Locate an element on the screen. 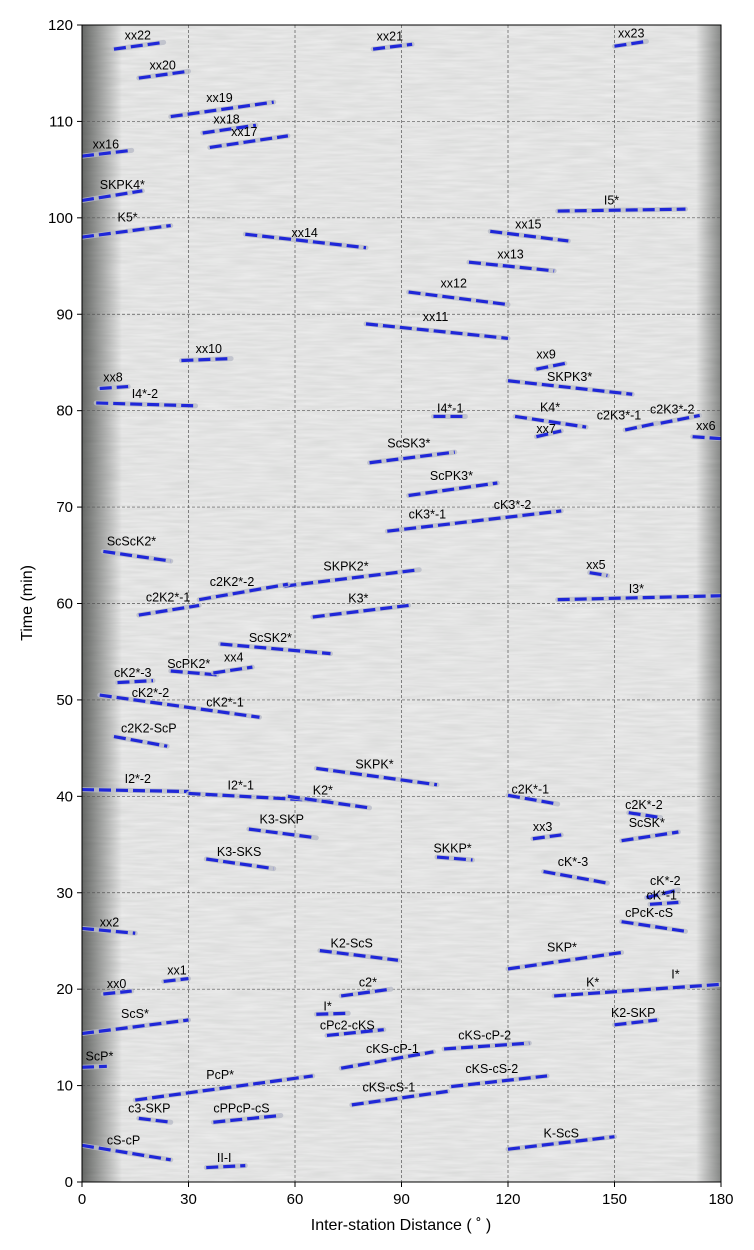 This screenshot has width=754, height=1250. phase-label: cKS-cP-1 is located at coordinates (392, 1049).